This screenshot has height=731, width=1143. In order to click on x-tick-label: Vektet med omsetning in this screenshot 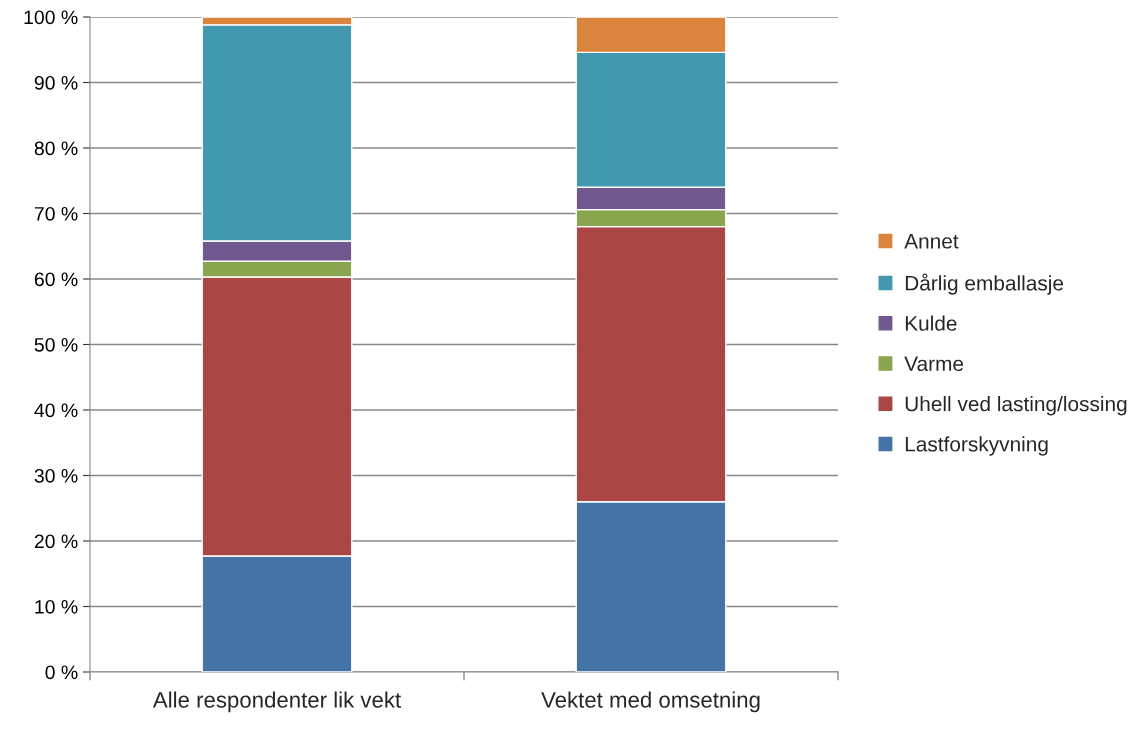, I will do `click(650, 702)`.